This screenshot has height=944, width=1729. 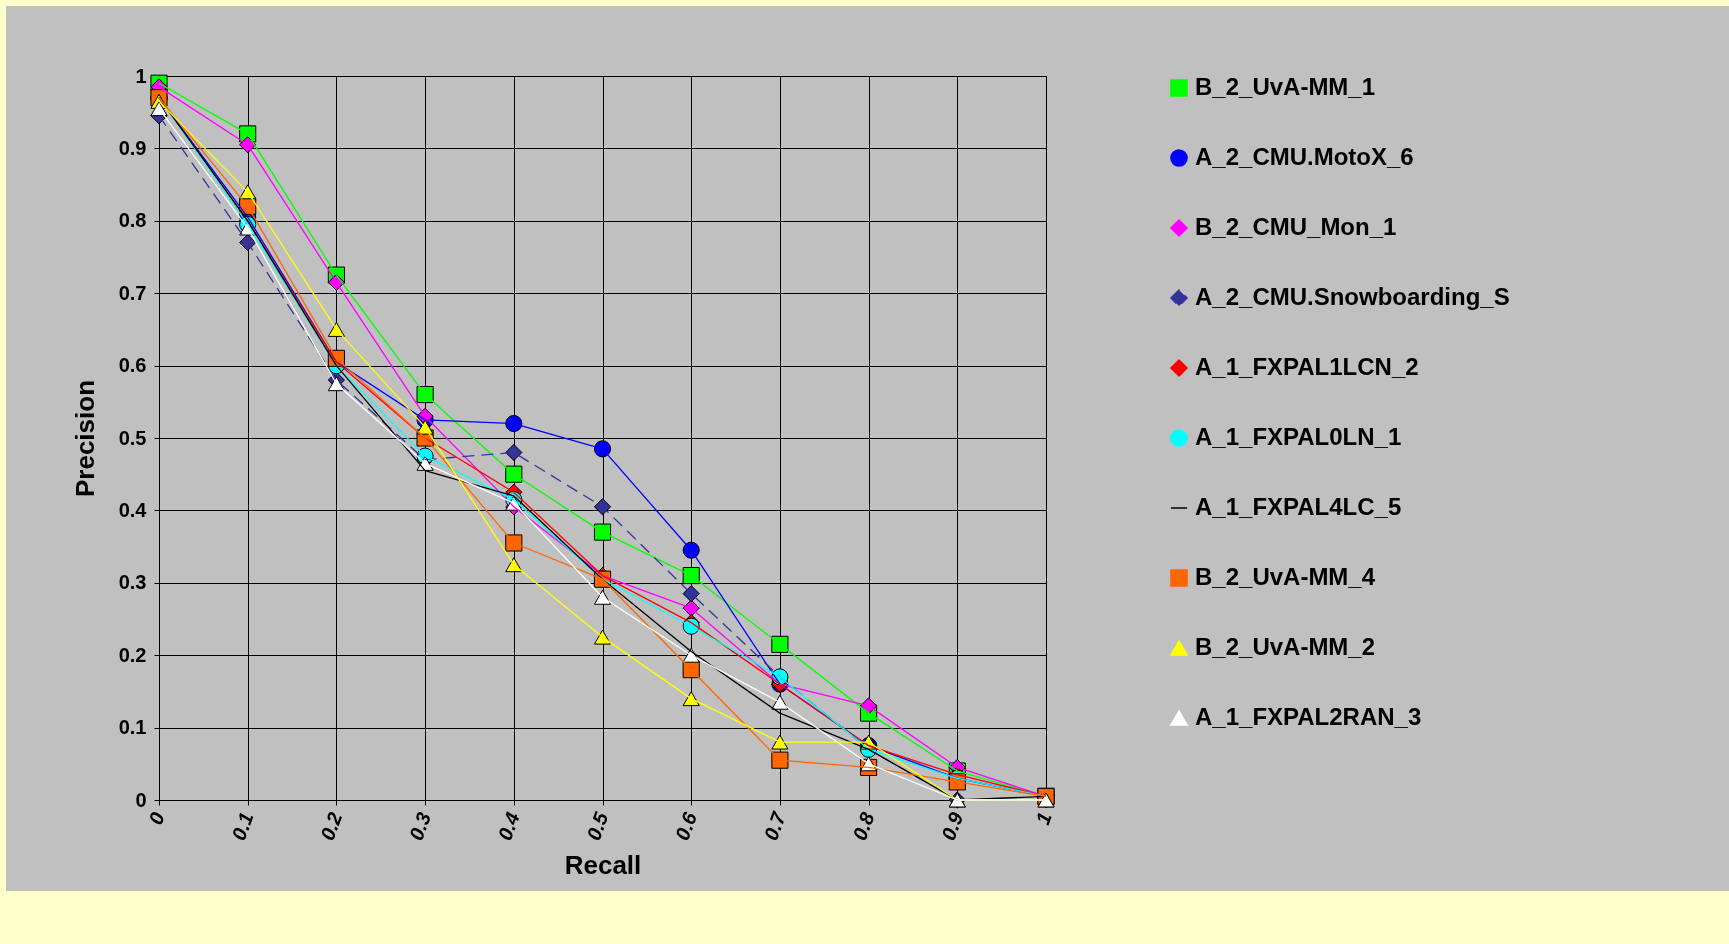 What do you see at coordinates (132, 727) in the screenshot?
I see `y-tick-label: 0.1` at bounding box center [132, 727].